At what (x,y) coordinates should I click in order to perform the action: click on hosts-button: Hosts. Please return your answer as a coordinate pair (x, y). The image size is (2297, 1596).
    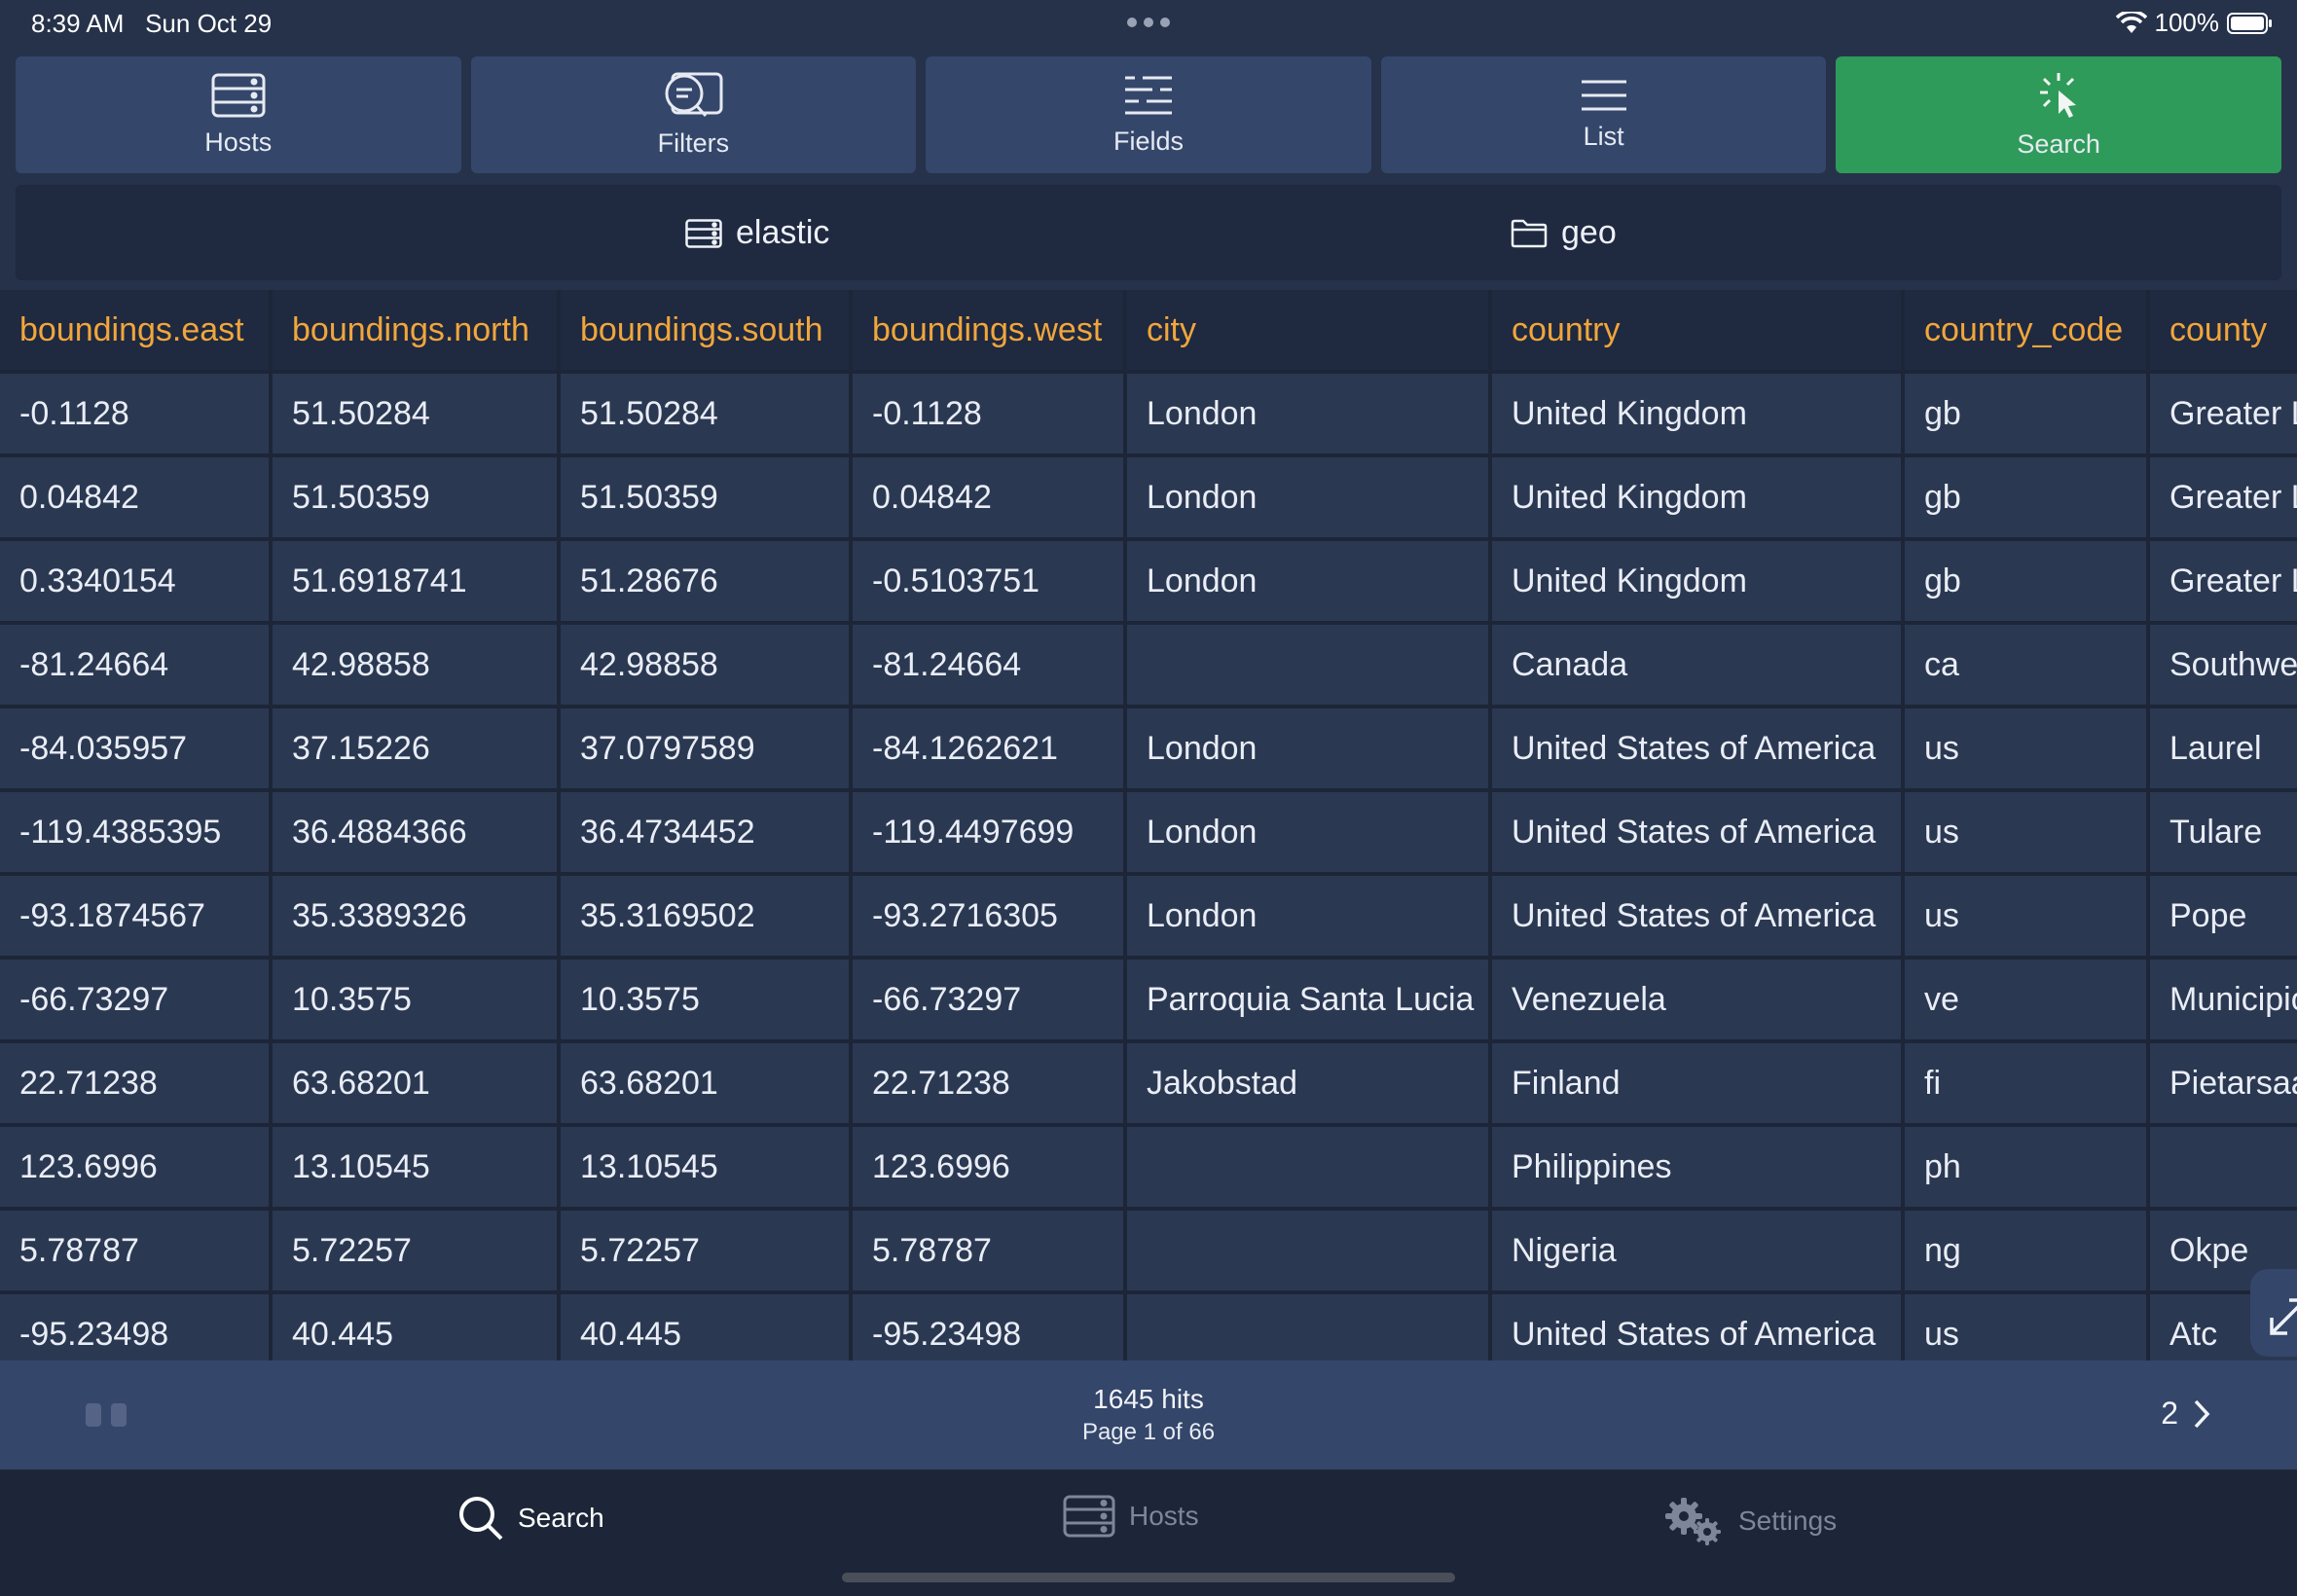
    Looking at the image, I should click on (238, 114).